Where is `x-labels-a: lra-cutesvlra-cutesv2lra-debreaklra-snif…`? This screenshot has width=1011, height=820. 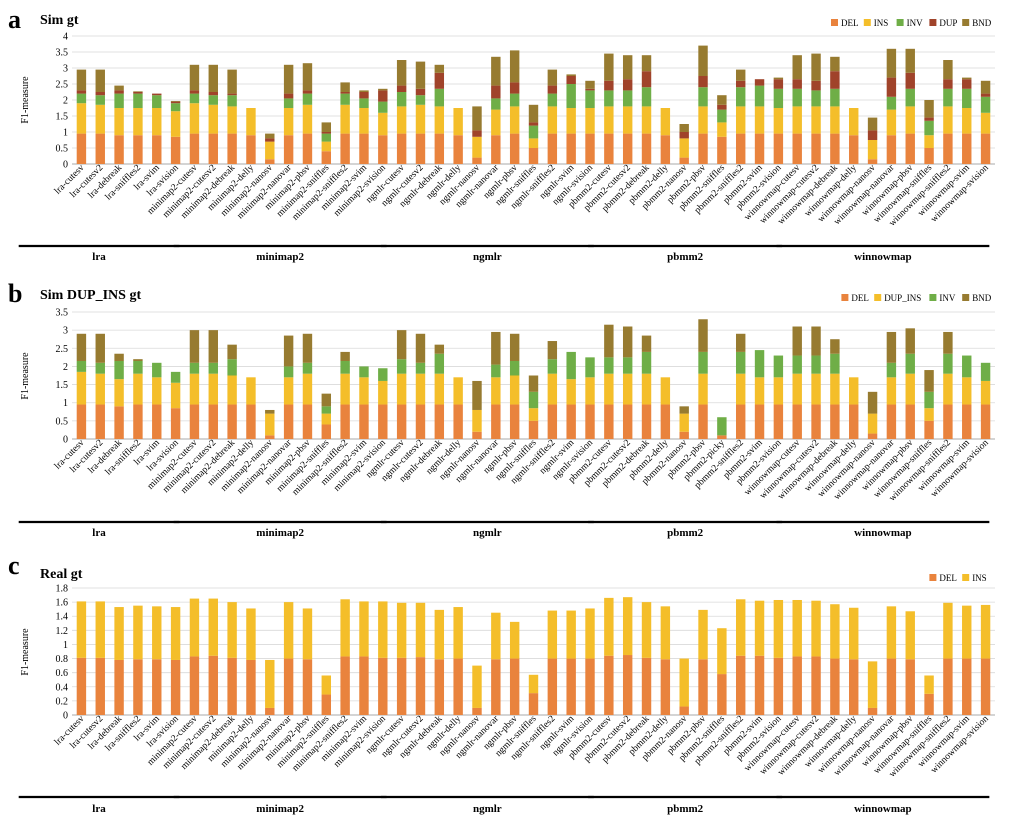 x-labels-a: lra-cutesvlra-cutesv2lra-debreaklra-snif… is located at coordinates (522, 195).